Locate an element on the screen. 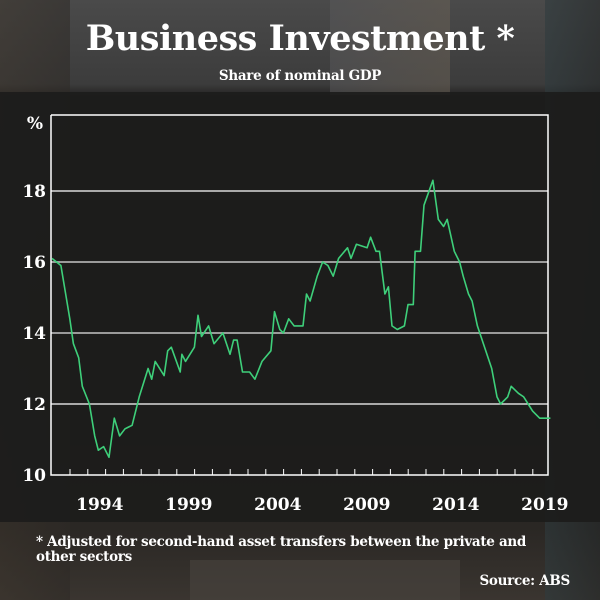 The width and height of the screenshot is (600, 600). x-tick-label: 1999 is located at coordinates (188, 505).